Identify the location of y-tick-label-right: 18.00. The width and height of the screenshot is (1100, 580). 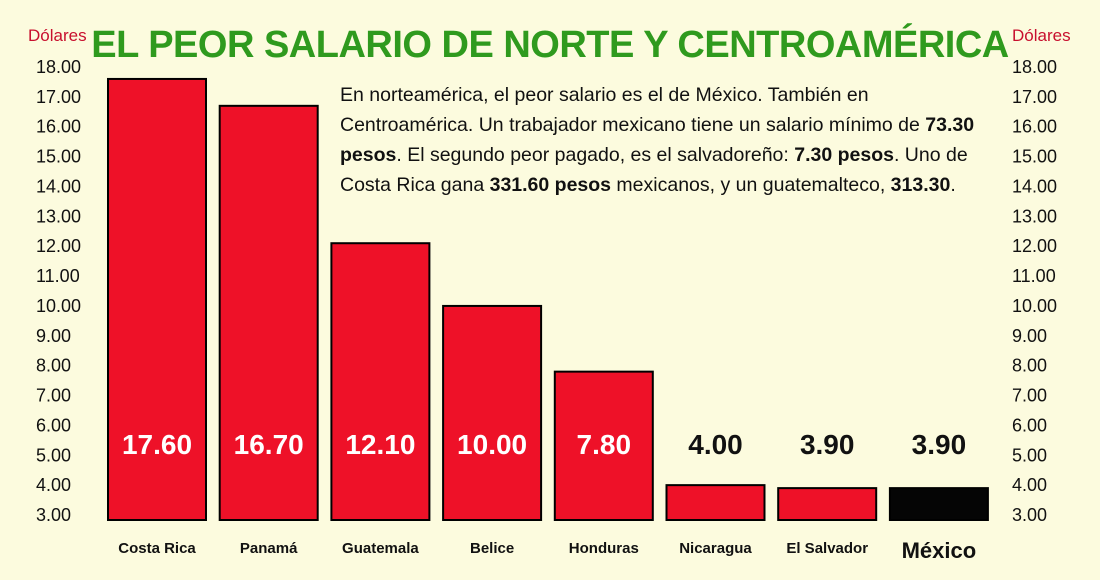
(1034, 67).